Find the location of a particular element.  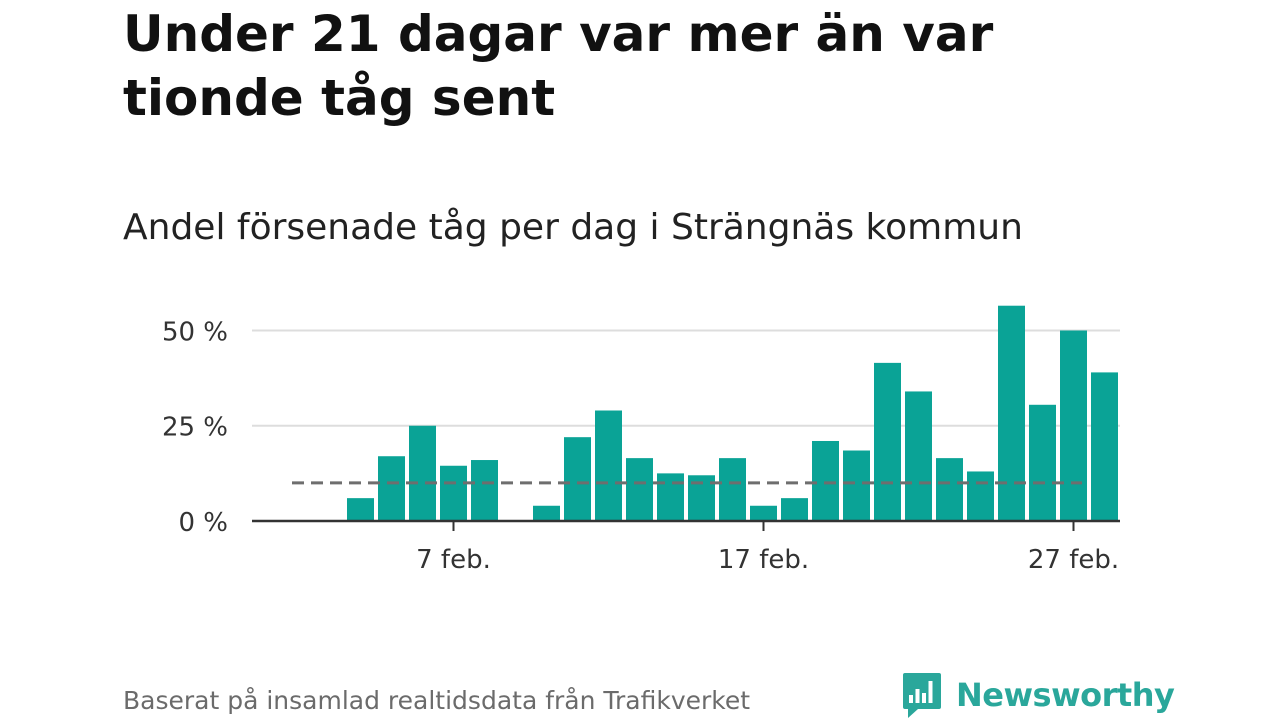

x-tick-label: 7 feb. is located at coordinates (453, 560).